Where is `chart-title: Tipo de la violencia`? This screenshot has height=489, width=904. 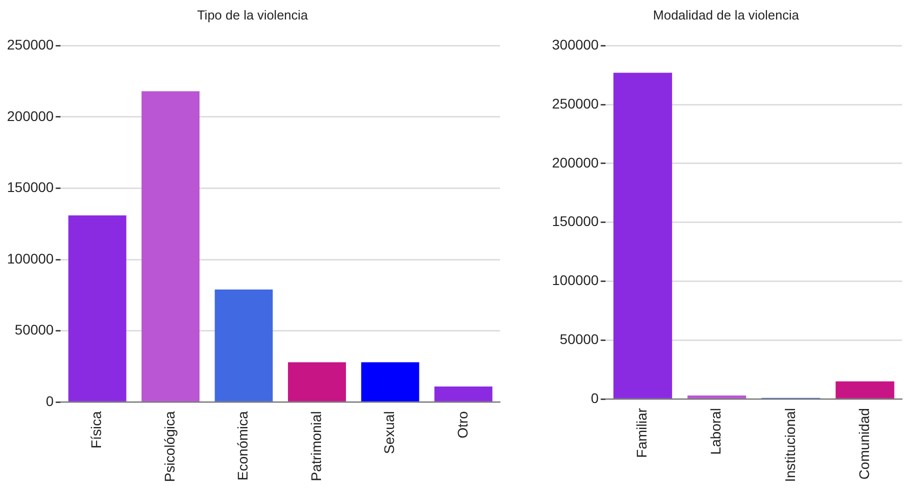
chart-title: Tipo de la violencia is located at coordinates (253, 14).